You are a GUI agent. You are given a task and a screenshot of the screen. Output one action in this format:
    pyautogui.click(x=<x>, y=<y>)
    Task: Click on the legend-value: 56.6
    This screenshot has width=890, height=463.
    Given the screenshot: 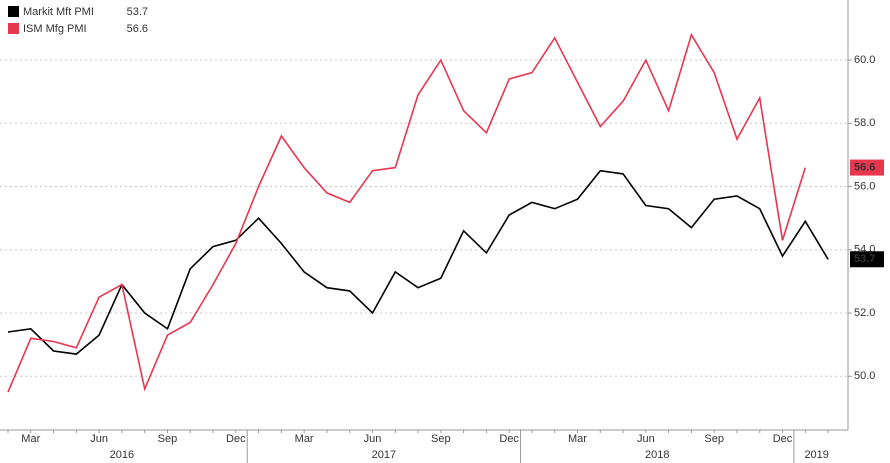 What is the action you would take?
    pyautogui.click(x=137, y=29)
    